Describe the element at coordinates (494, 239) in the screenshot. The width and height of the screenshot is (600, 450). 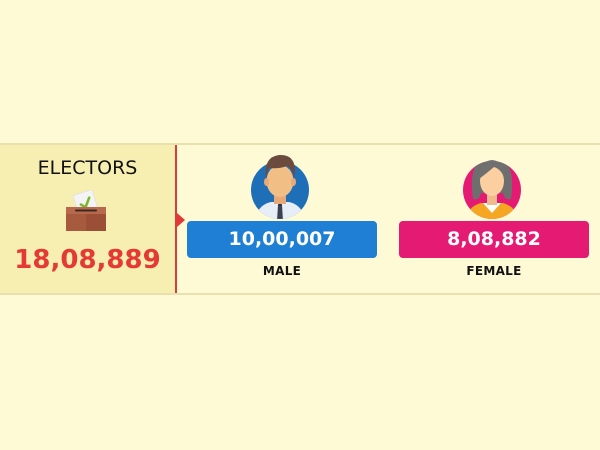
I see `female-count: 8,08,882` at that location.